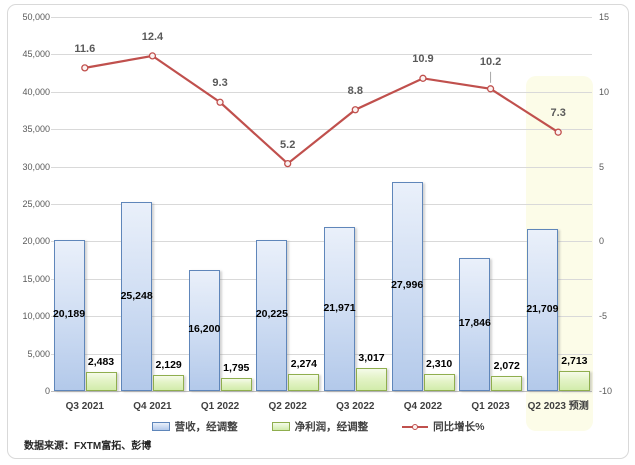 This screenshot has height=465, width=635. I want to click on legend-item-net-profit: 净利润，经调整, so click(320, 426).